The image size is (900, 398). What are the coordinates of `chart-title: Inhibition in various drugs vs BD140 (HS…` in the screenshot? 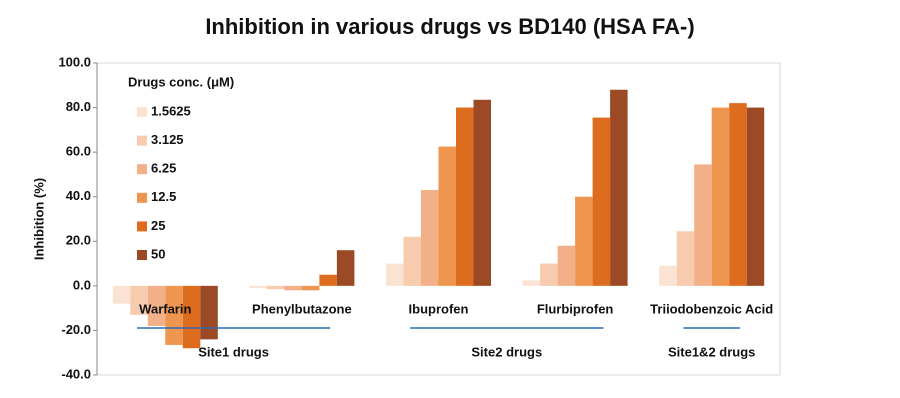 It's located at (449, 26).